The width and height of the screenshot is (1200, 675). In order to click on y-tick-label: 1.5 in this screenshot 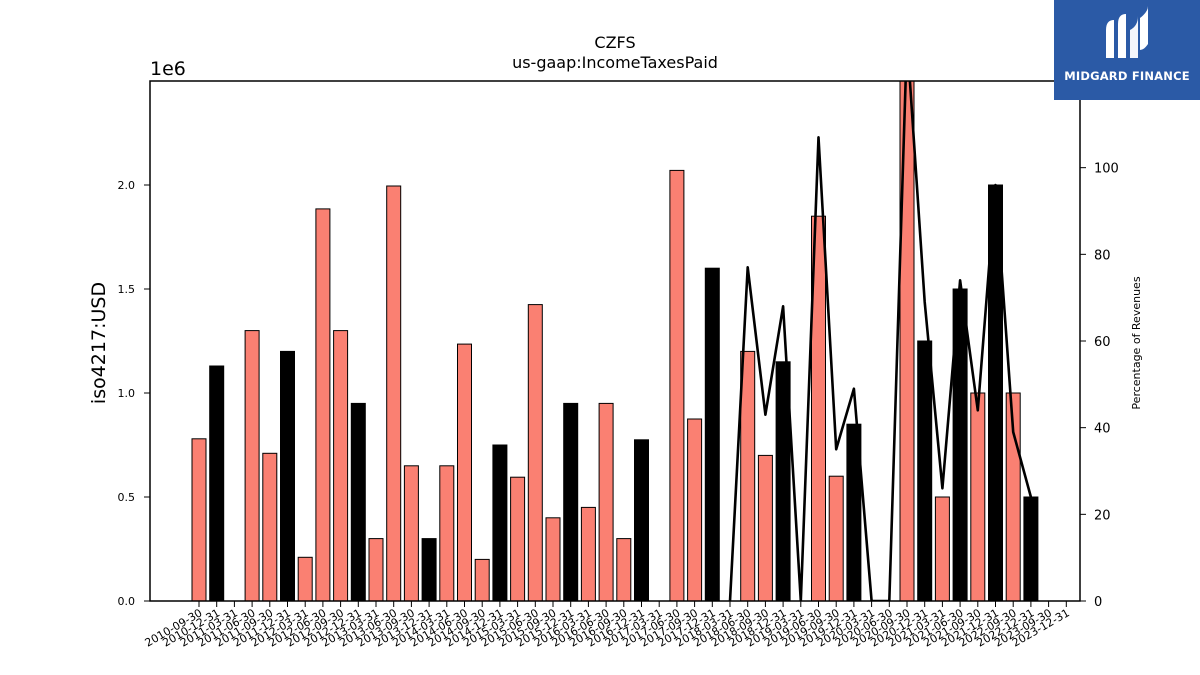, I will do `click(127, 289)`.